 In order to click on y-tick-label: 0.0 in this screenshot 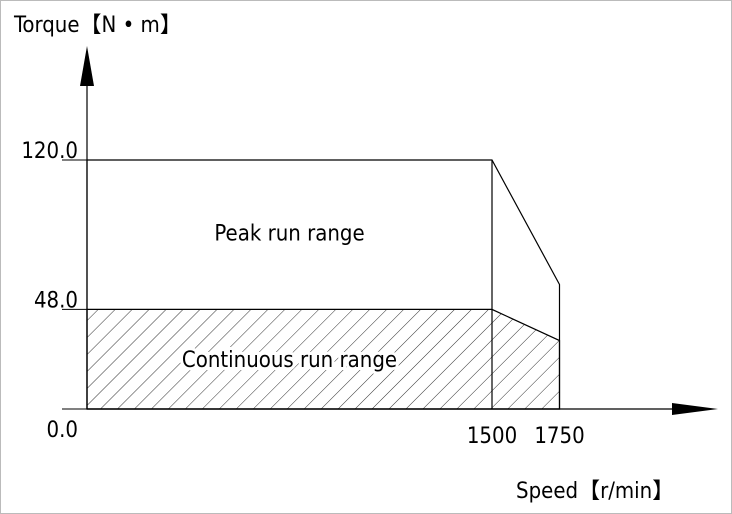, I will do `click(62, 430)`.